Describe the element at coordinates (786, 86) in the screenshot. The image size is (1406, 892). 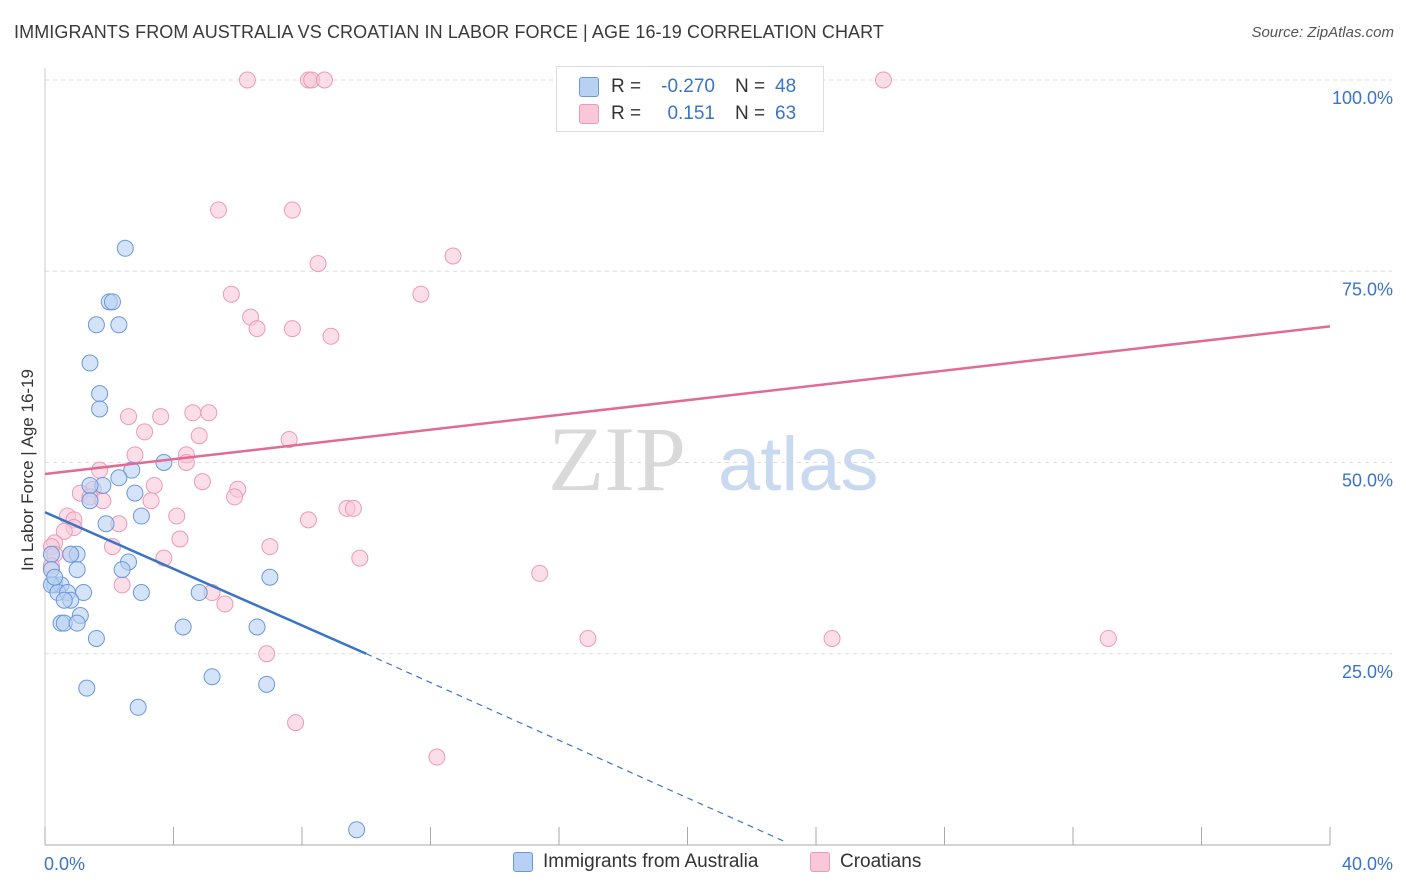
I see `legend-n-value: 48` at that location.